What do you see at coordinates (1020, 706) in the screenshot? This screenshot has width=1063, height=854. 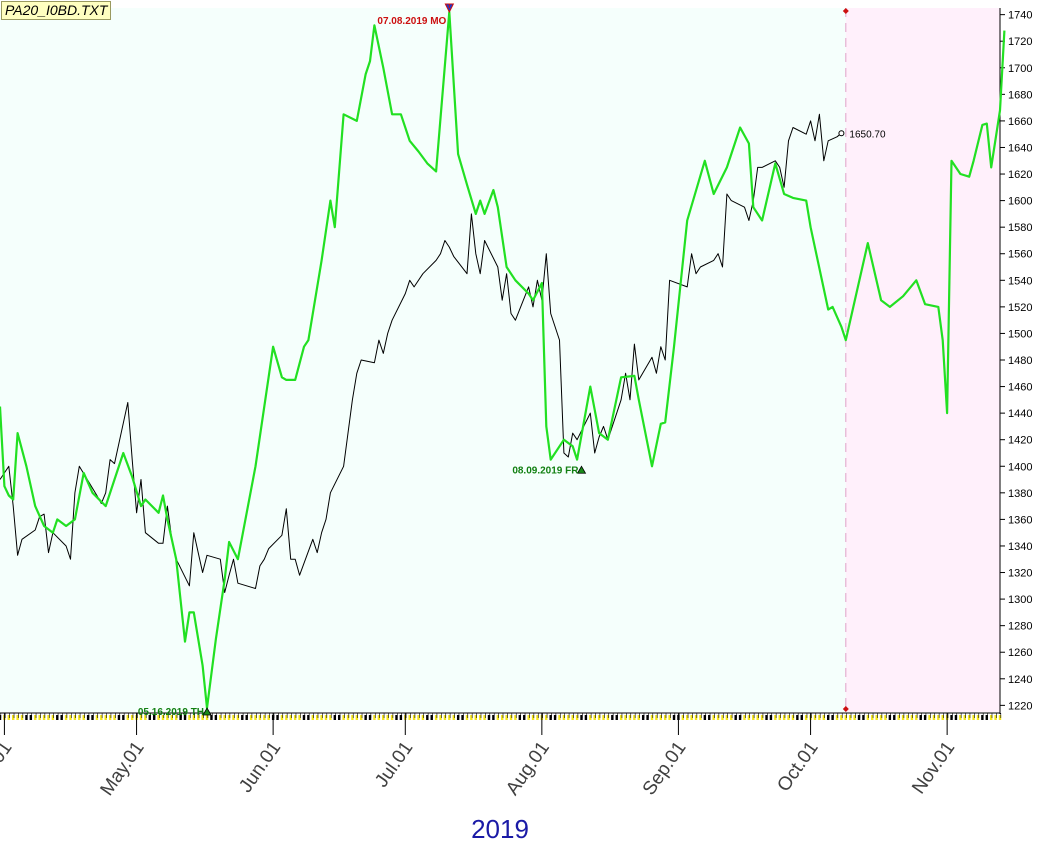 I see `y-tick-label: 1220` at bounding box center [1020, 706].